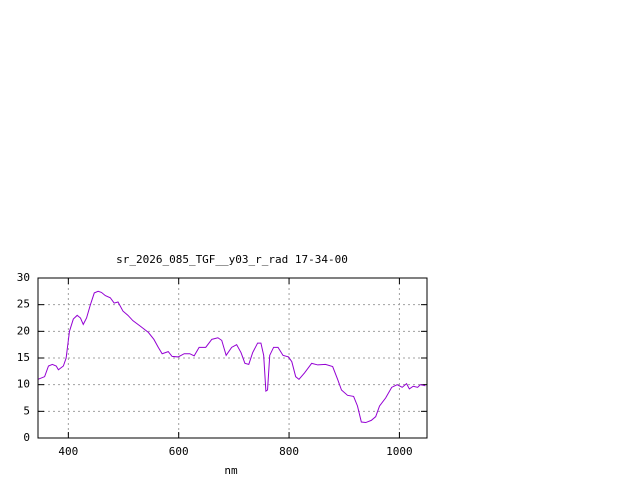 This screenshot has width=640, height=480. What do you see at coordinates (399, 451) in the screenshot?
I see `x-tick-label: 1000` at bounding box center [399, 451].